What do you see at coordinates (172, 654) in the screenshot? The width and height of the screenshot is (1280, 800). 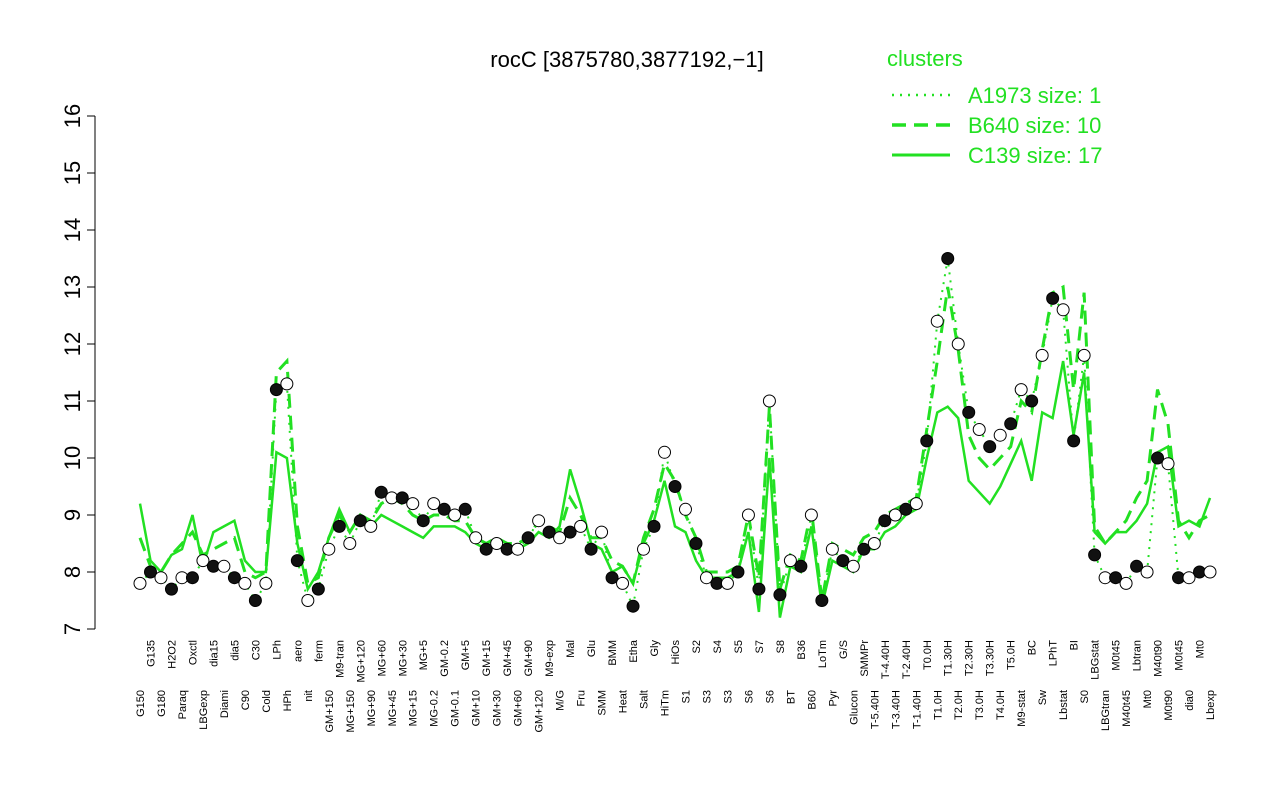 I see `x-tick-label: H2O2` at bounding box center [172, 654].